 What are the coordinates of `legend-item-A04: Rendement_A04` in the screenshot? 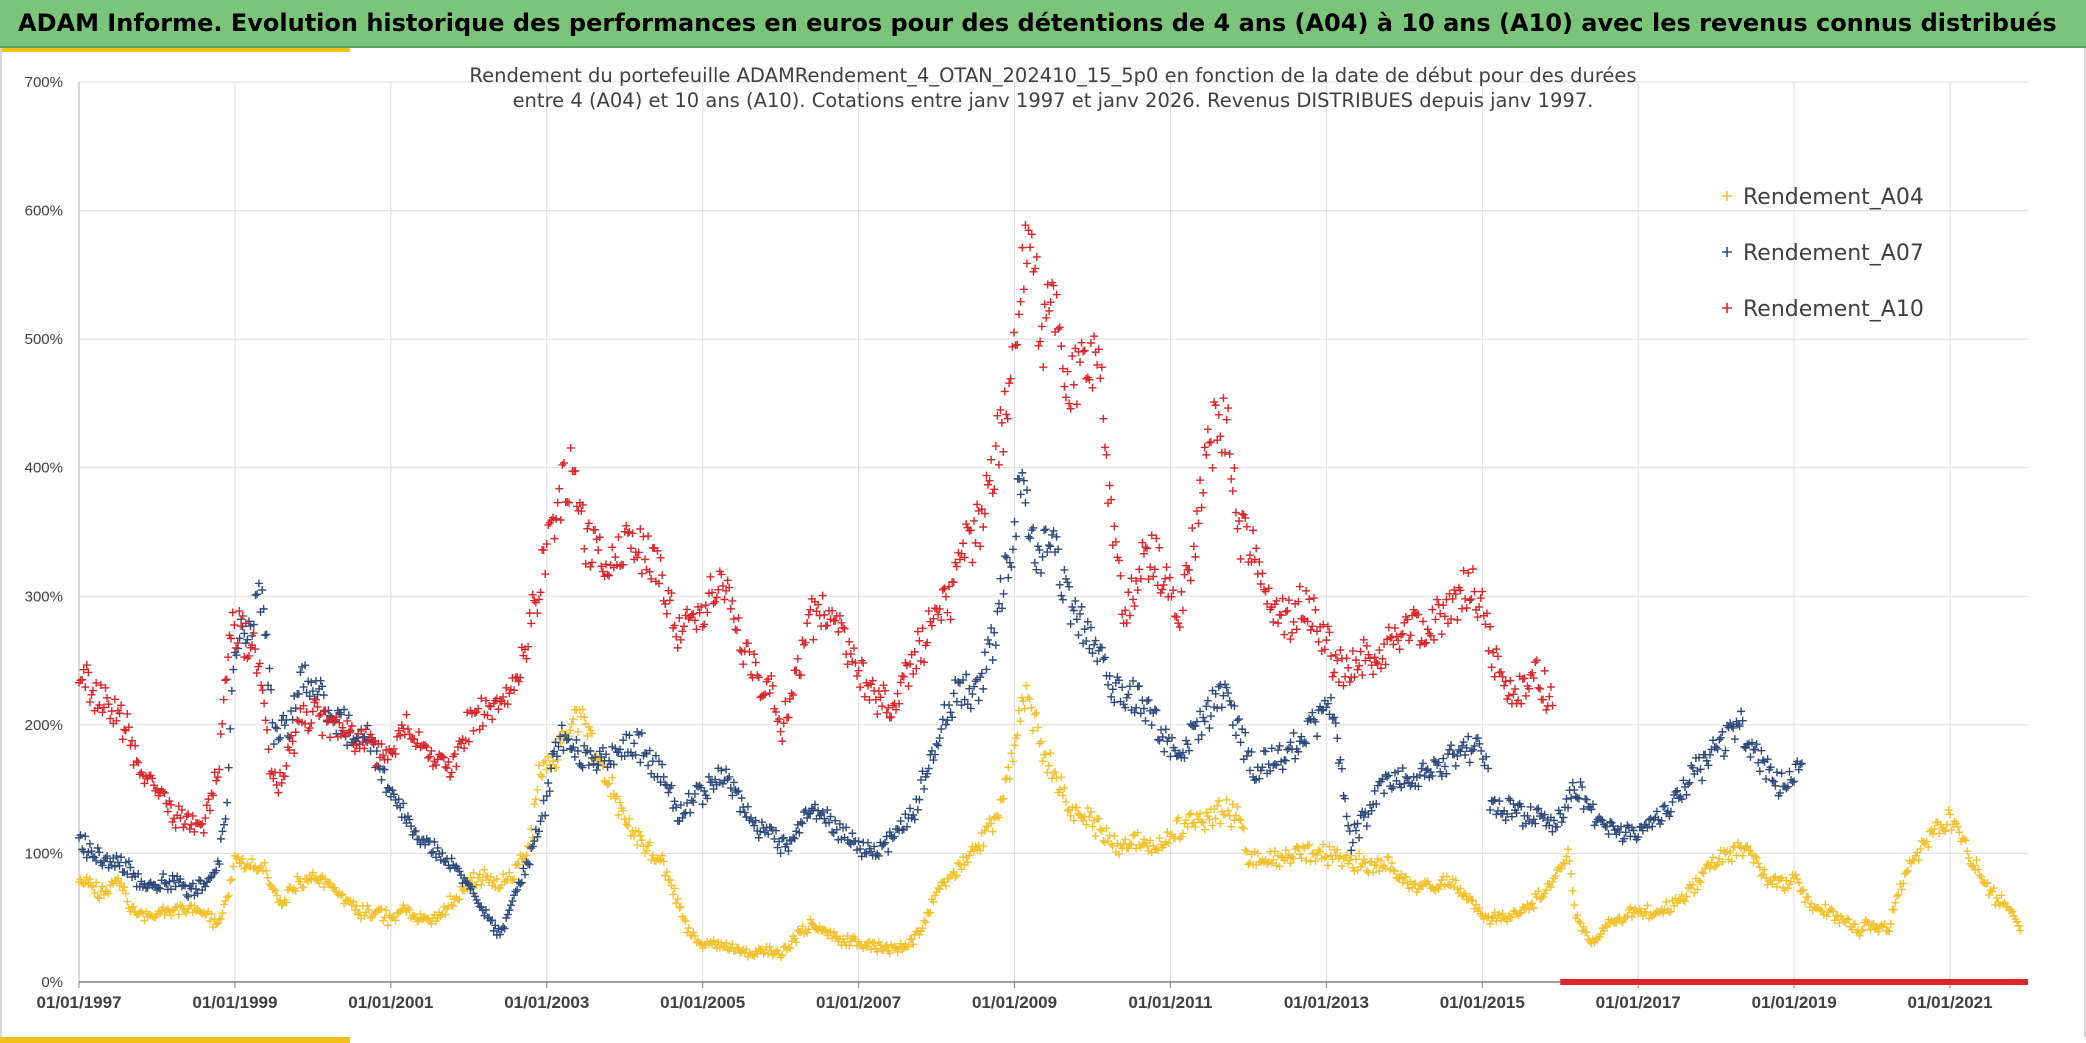 It's located at (1823, 197).